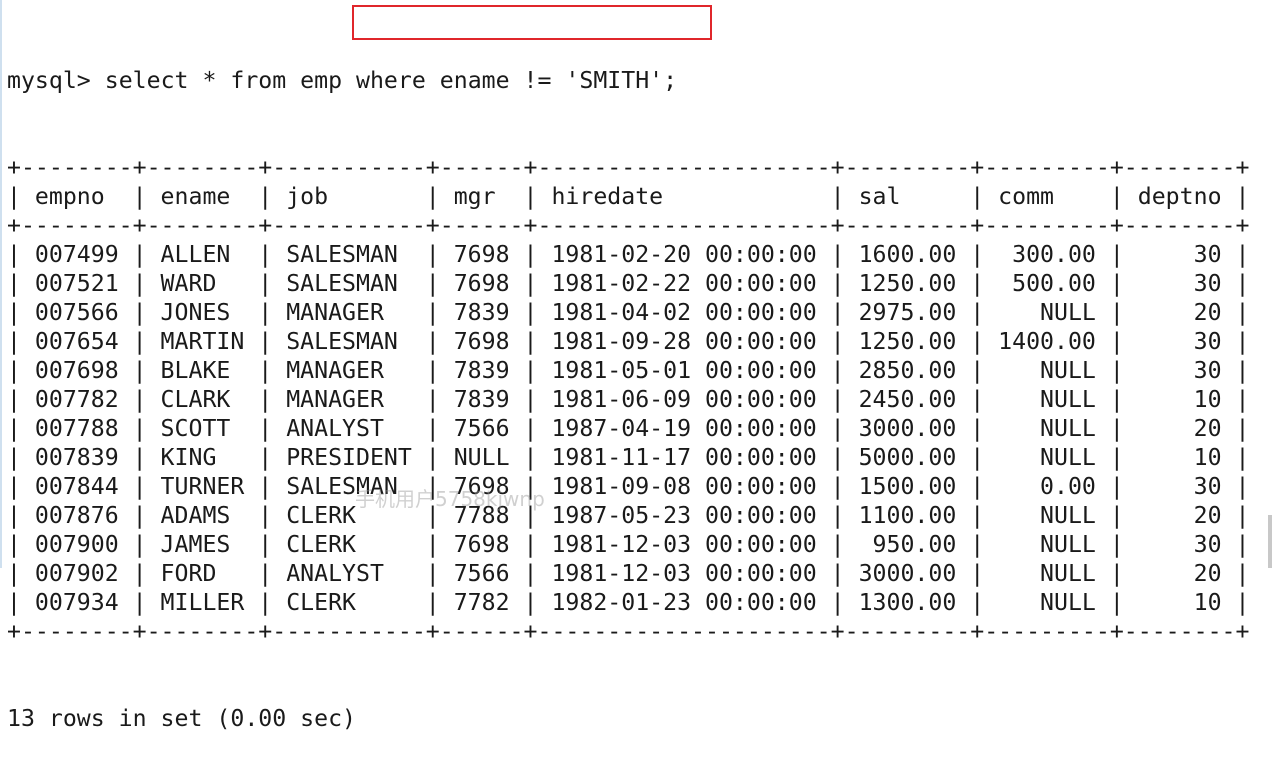 This screenshot has width=1272, height=762. What do you see at coordinates (532, 22) in the screenshot?
I see `highlight-box` at bounding box center [532, 22].